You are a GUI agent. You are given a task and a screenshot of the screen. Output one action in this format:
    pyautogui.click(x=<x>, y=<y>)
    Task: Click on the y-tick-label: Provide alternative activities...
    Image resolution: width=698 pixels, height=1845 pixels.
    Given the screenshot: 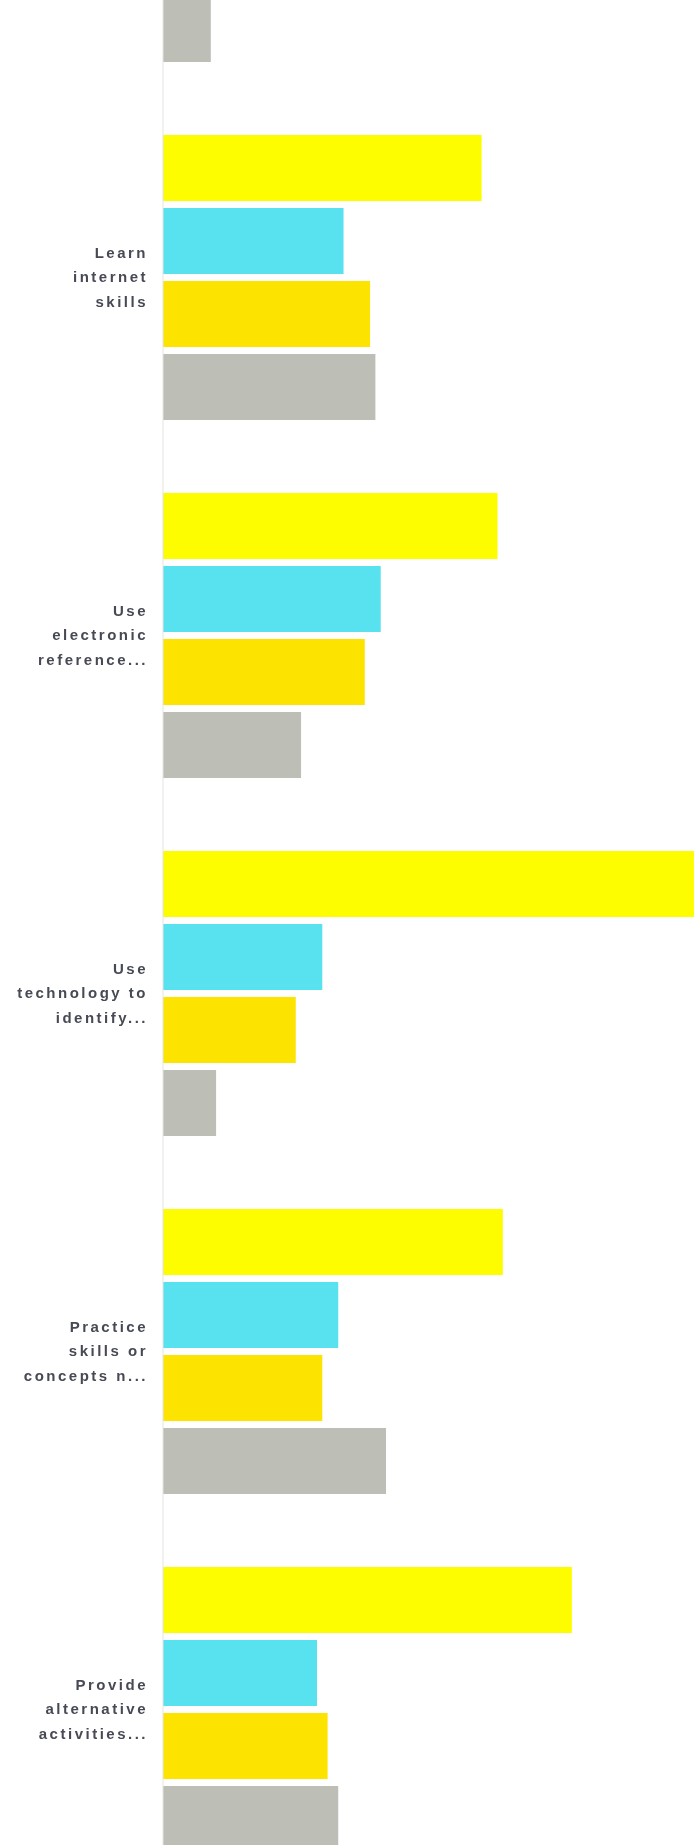 What is the action you would take?
    pyautogui.click(x=93, y=1708)
    